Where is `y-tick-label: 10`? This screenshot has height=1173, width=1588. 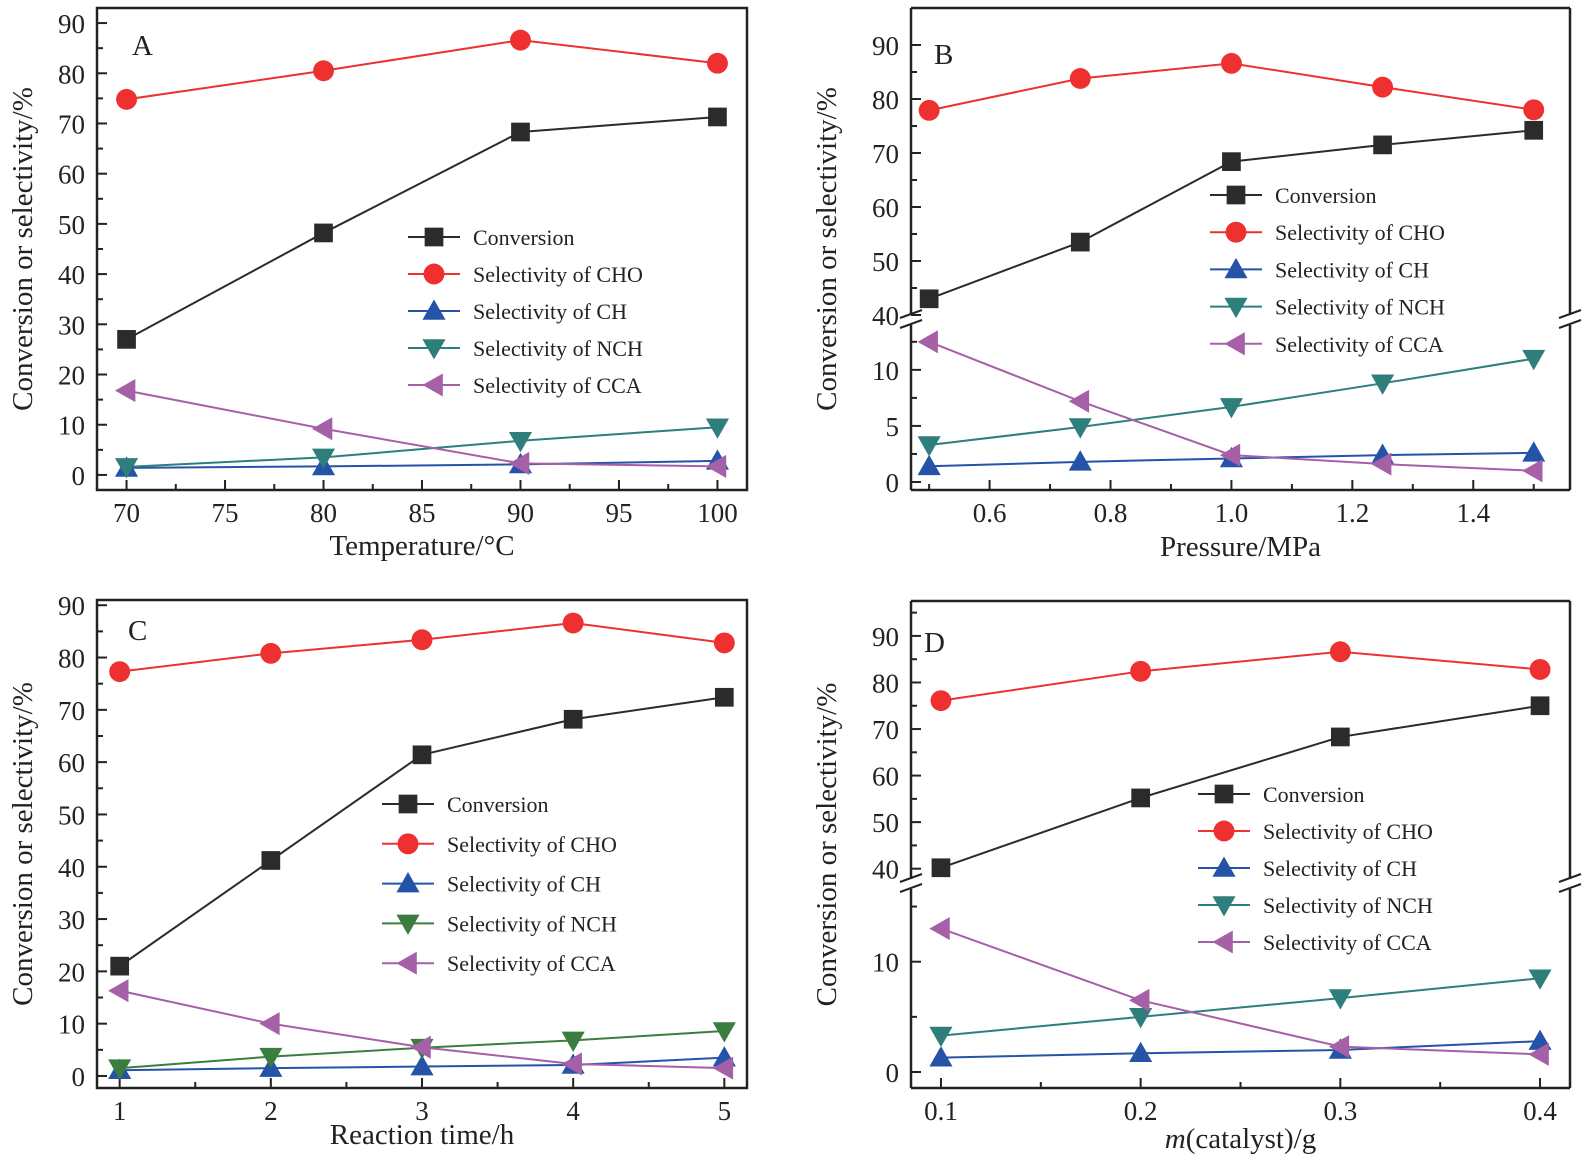 y-tick-label: 10 is located at coordinates (71, 426).